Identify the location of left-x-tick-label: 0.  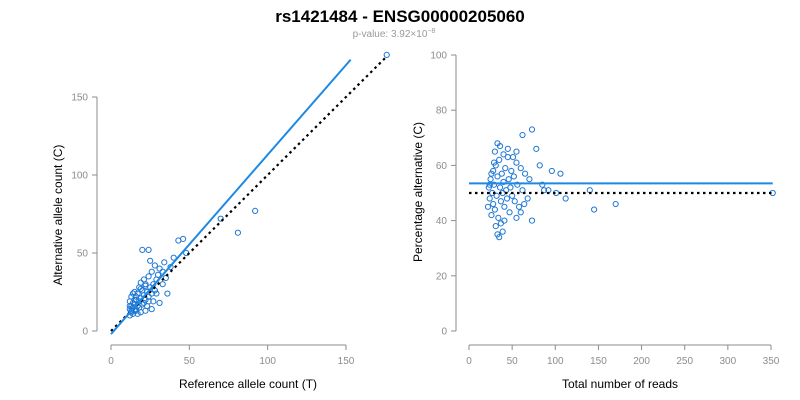
(111, 361).